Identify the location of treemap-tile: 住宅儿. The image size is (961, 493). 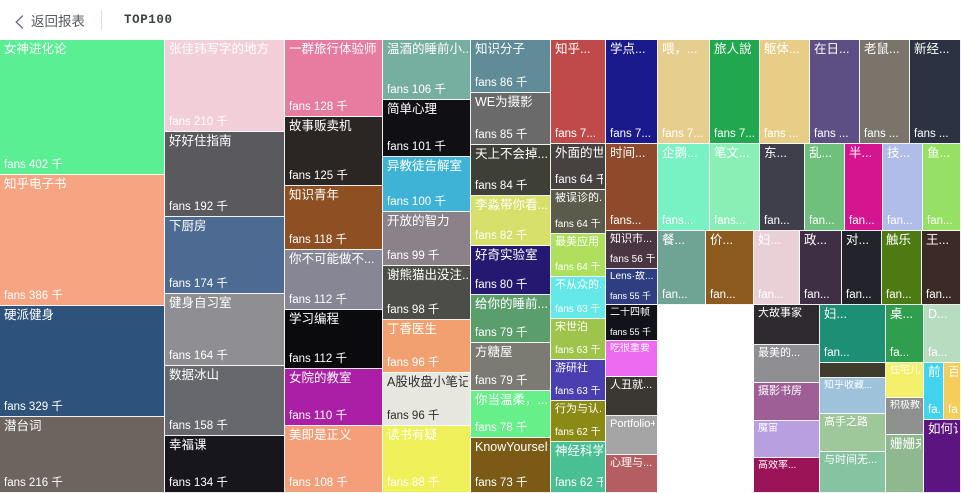
(905, 380).